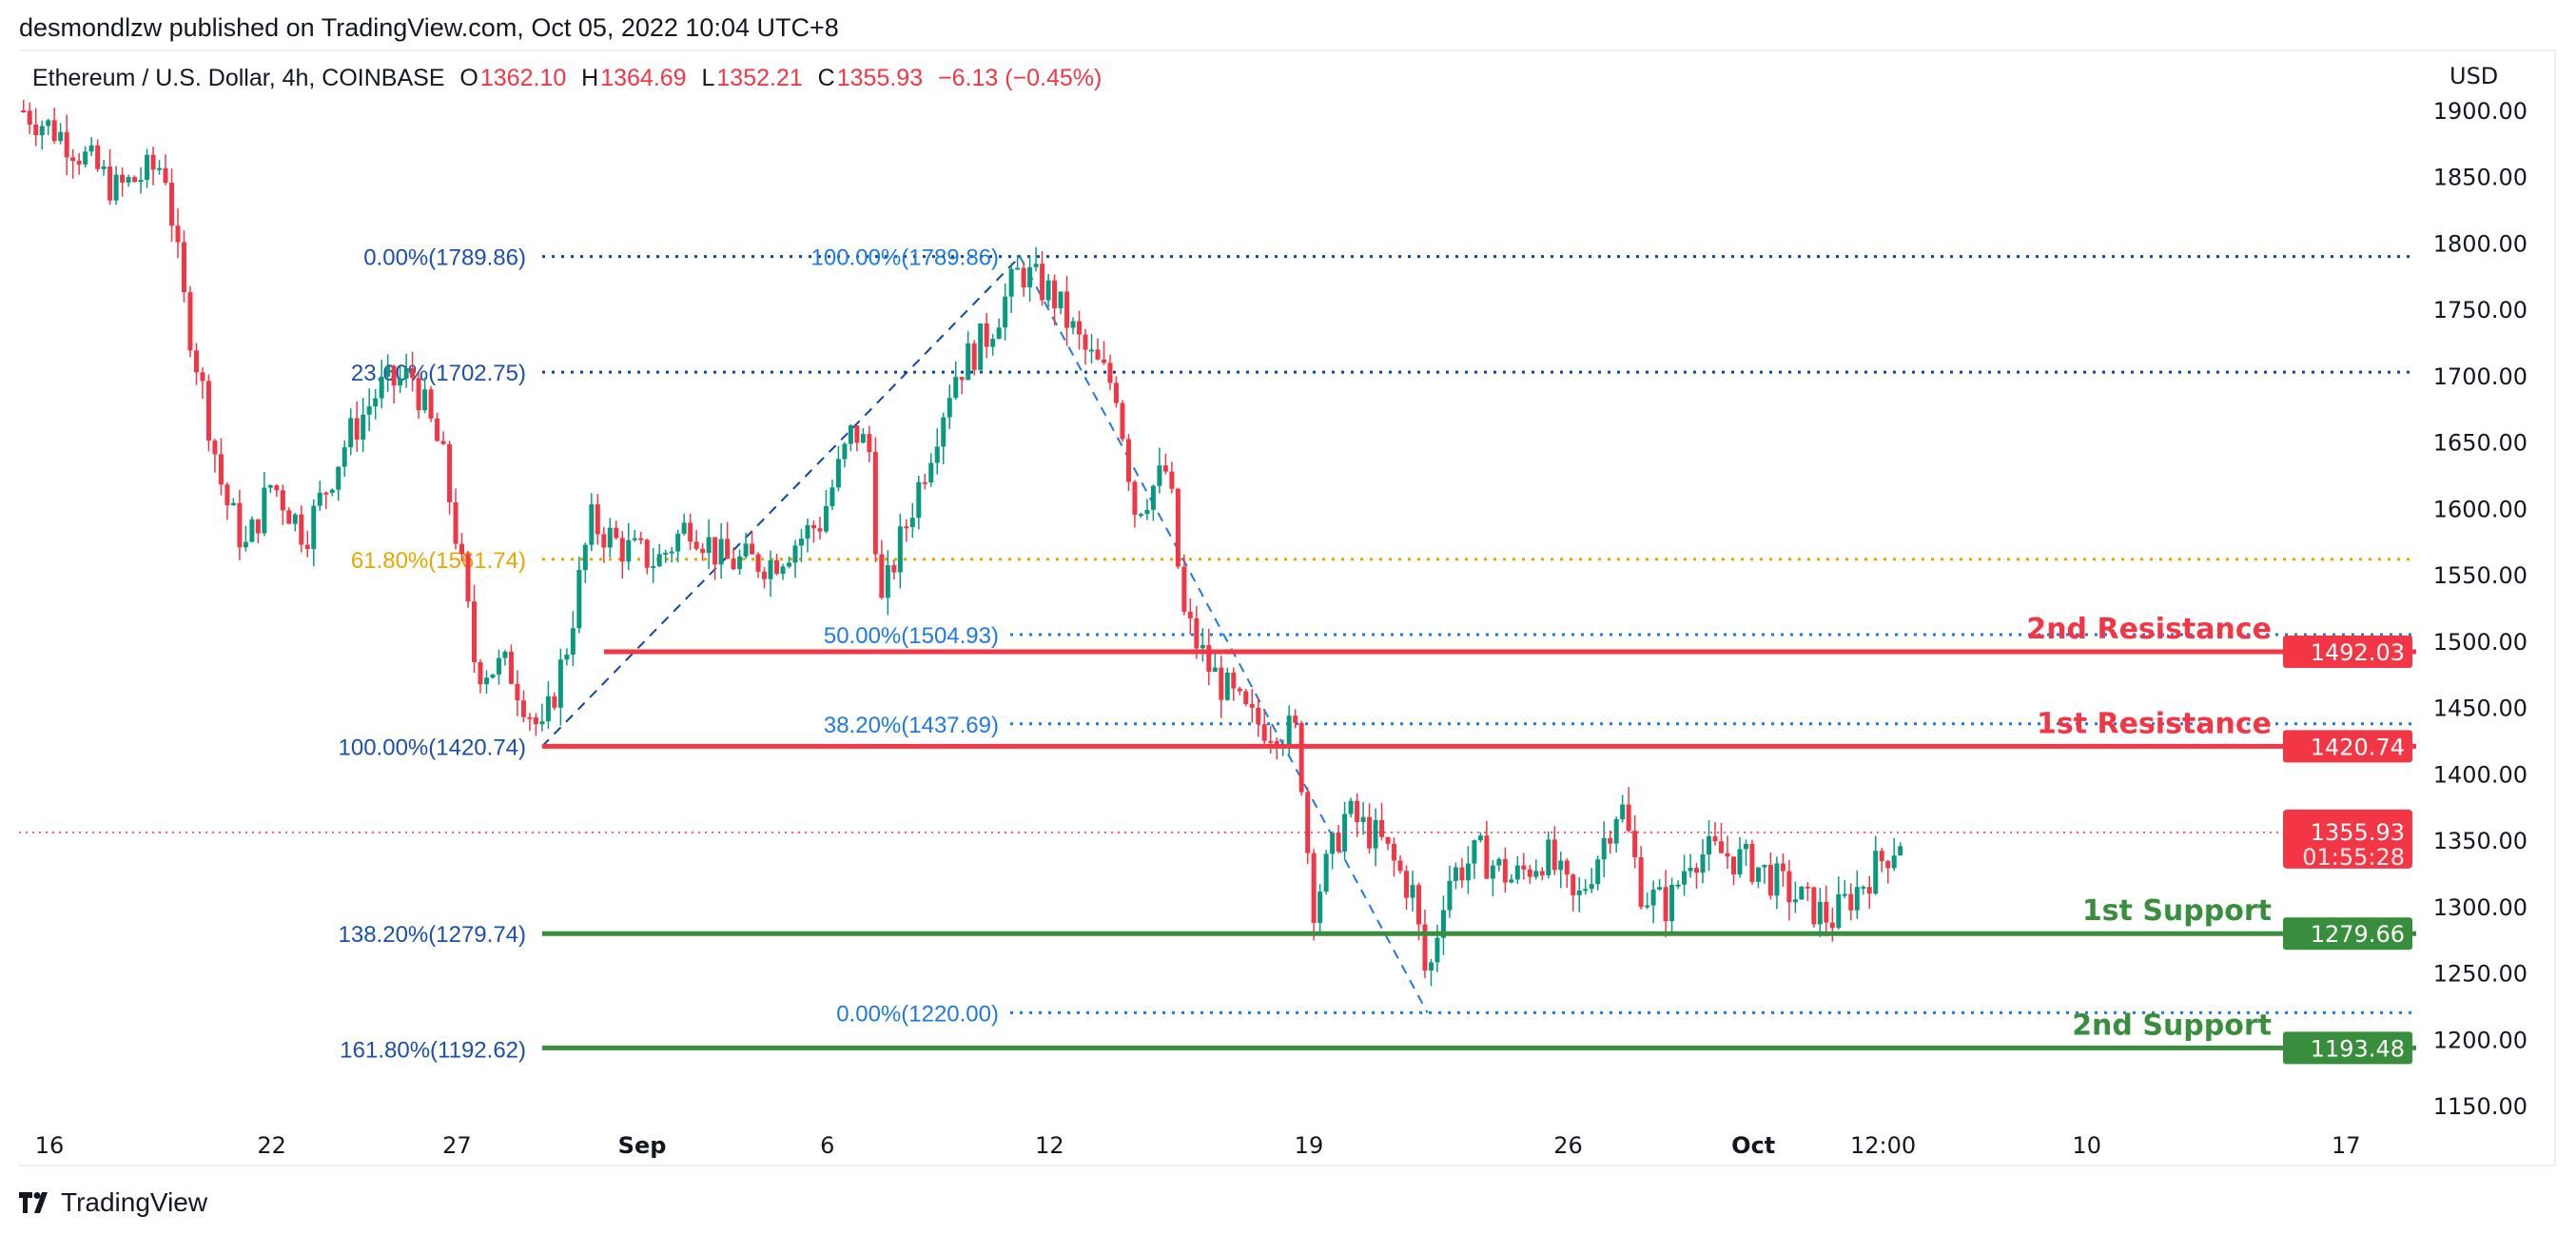 This screenshot has height=1235, width=2576. Describe the element at coordinates (1021, 78) in the screenshot. I see `change-value: −6.13 (−0.45%)` at that location.